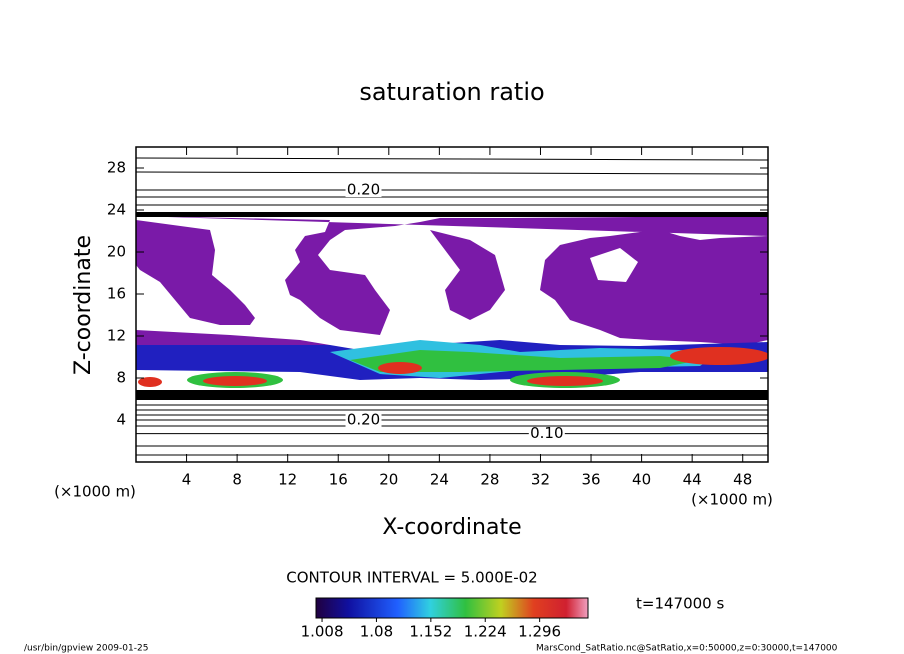 The image size is (904, 654). I want to click on colorbar-tick-label: 1.08, so click(376, 632).